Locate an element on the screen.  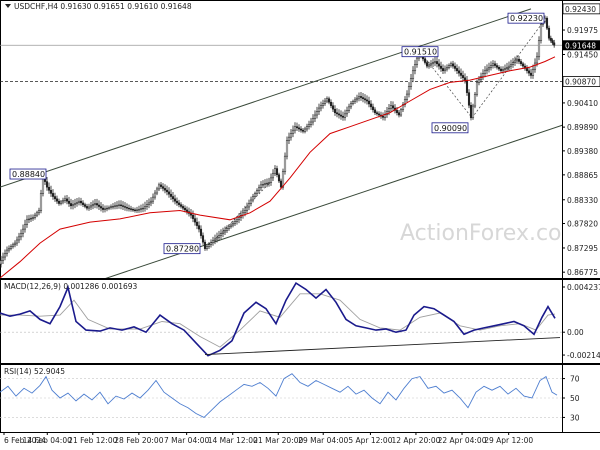
macd-panel-axis-frame is located at coordinates (581, 321).